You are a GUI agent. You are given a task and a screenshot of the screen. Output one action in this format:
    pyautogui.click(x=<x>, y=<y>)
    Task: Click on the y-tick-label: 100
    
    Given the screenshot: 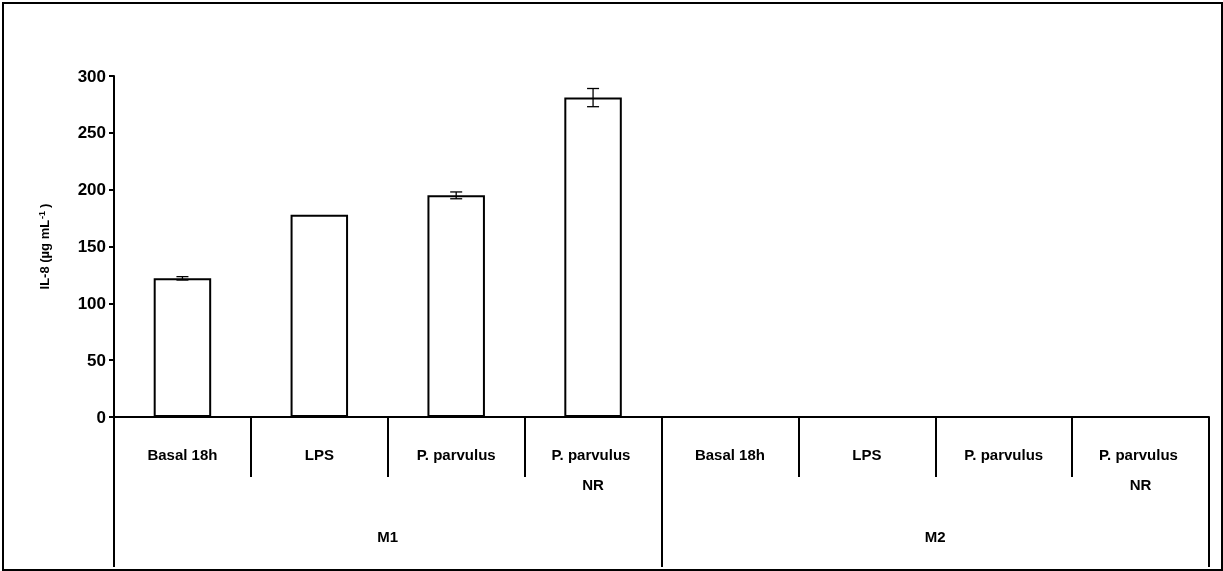 What is the action you would take?
    pyautogui.click(x=91, y=303)
    